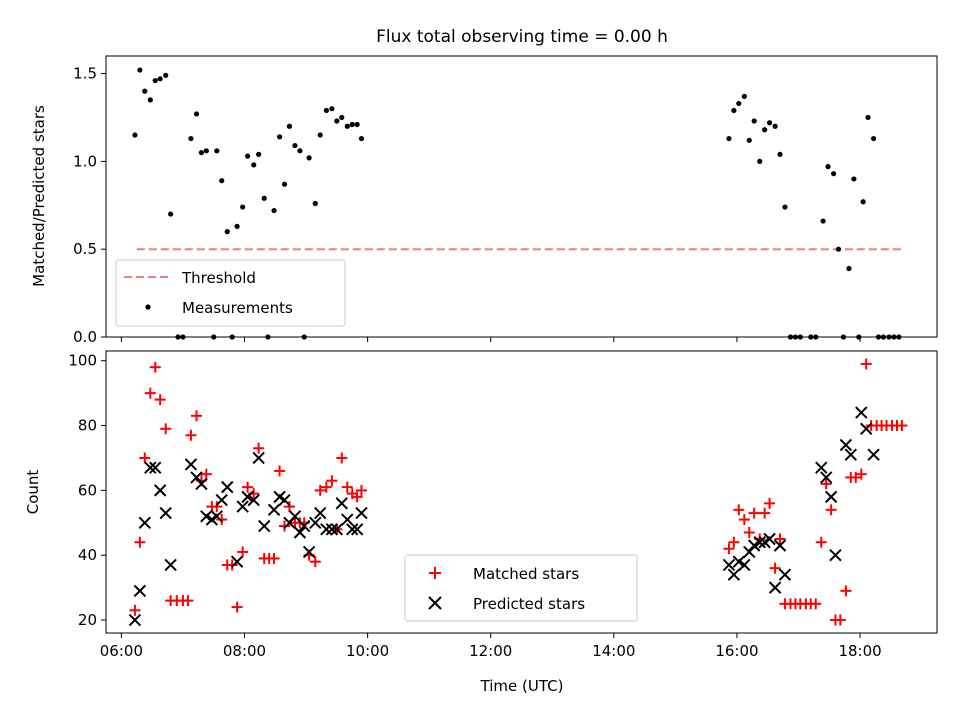  I want to click on bottom-y-axis-label: Count, so click(33, 492).